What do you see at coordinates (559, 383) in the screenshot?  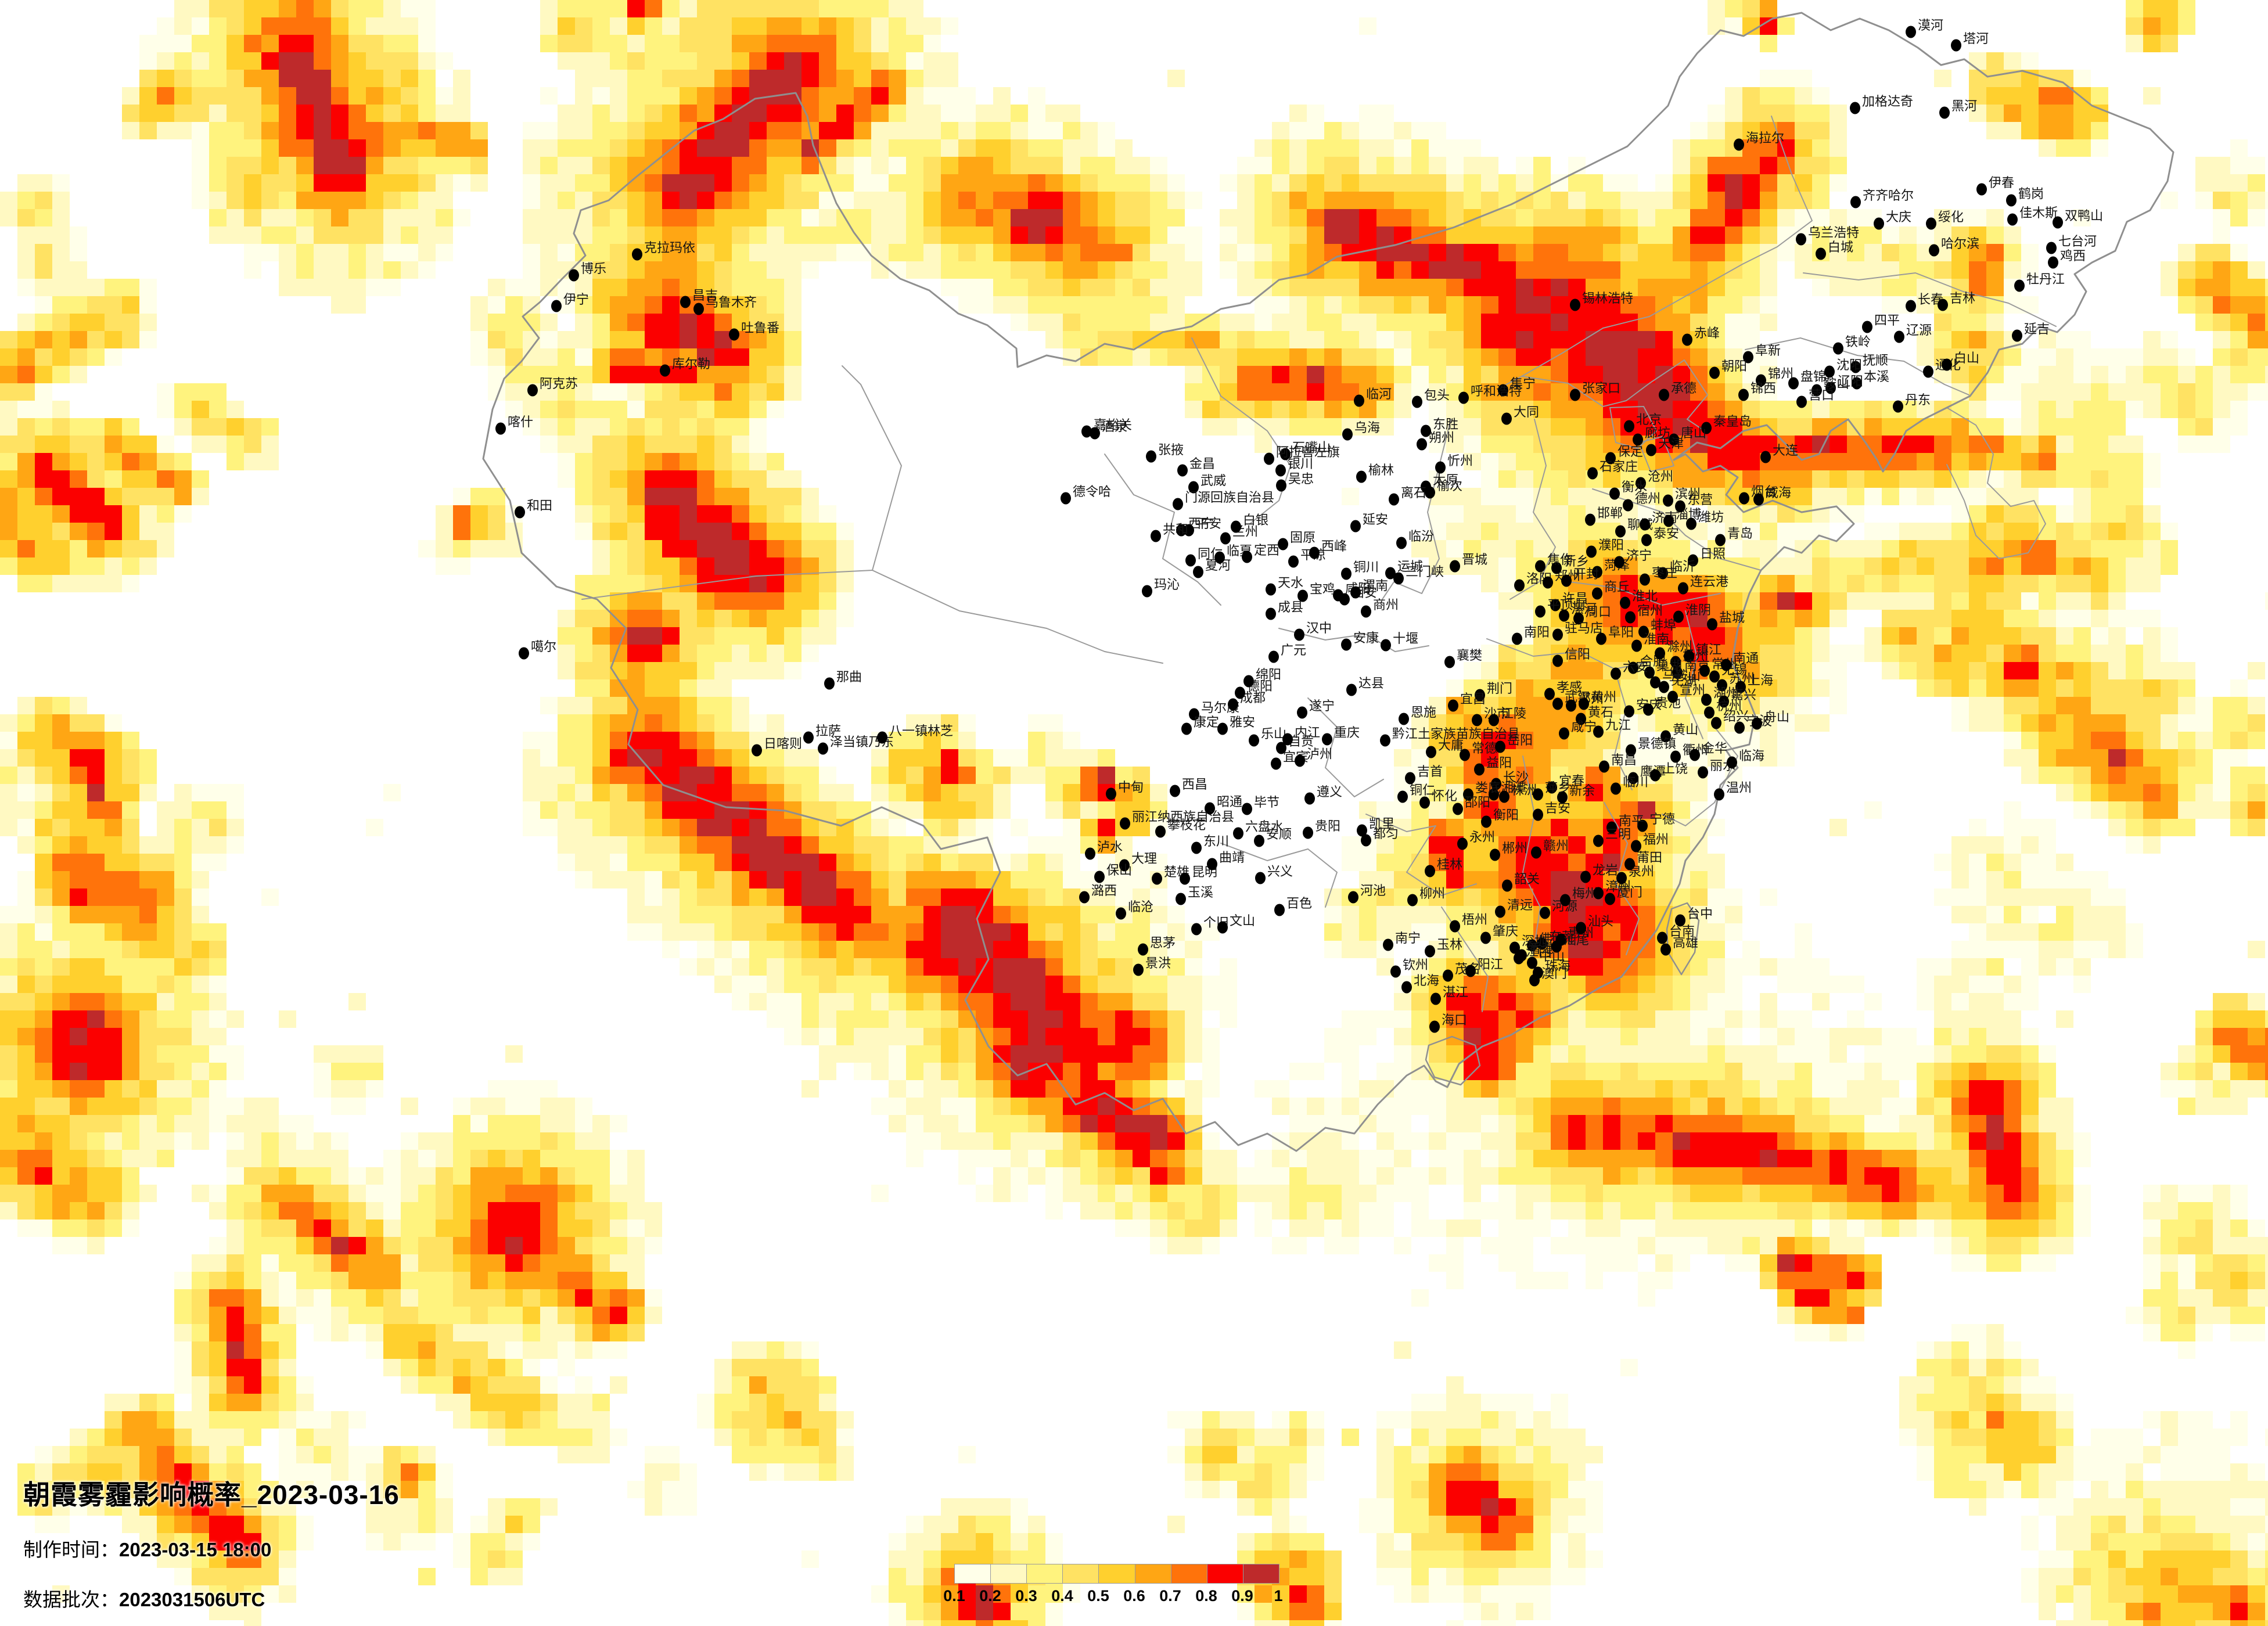 I see `city-label: 阿克苏` at bounding box center [559, 383].